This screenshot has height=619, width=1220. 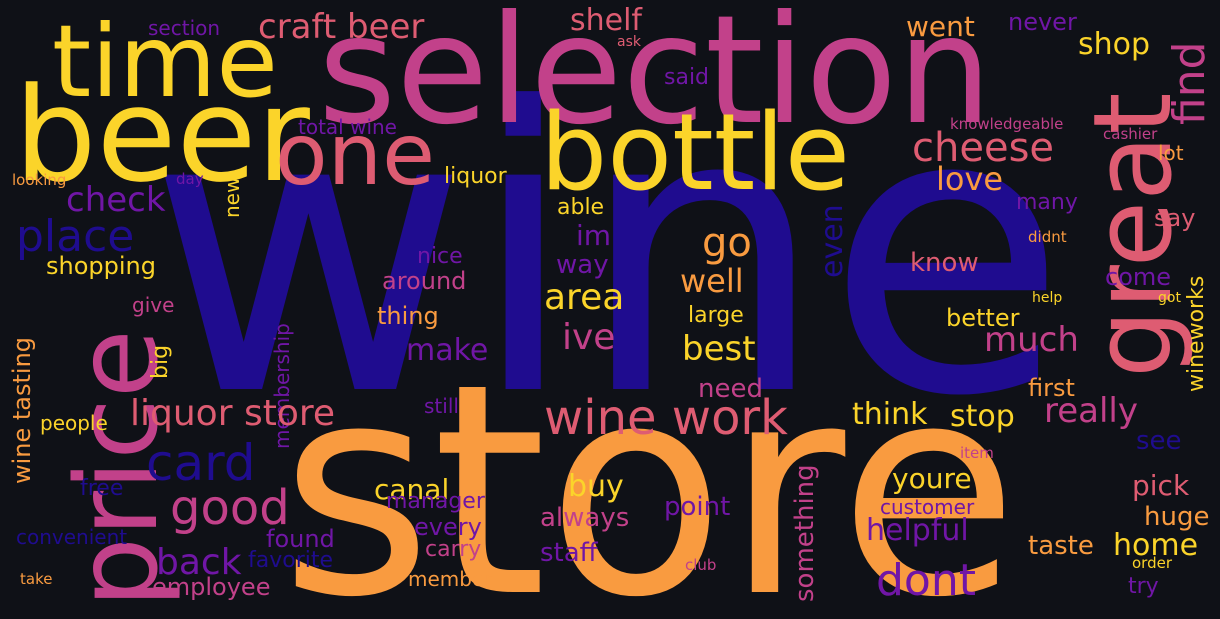 What do you see at coordinates (727, 243) in the screenshot?
I see `word-go: go` at bounding box center [727, 243].